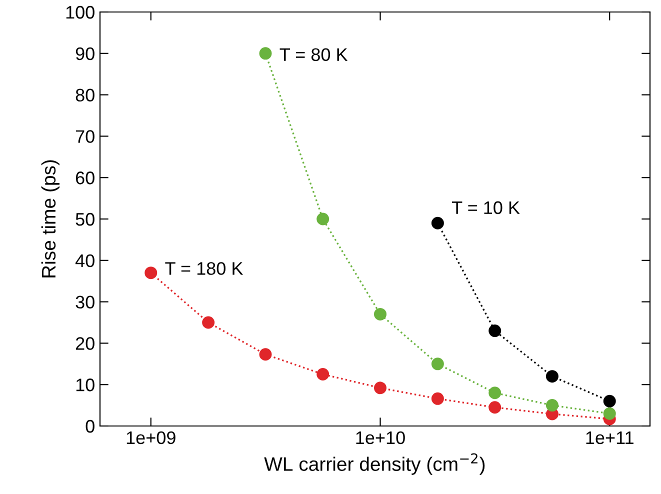 This screenshot has width=661, height=494. I want to click on series-label: T = 10 K, so click(486, 207).